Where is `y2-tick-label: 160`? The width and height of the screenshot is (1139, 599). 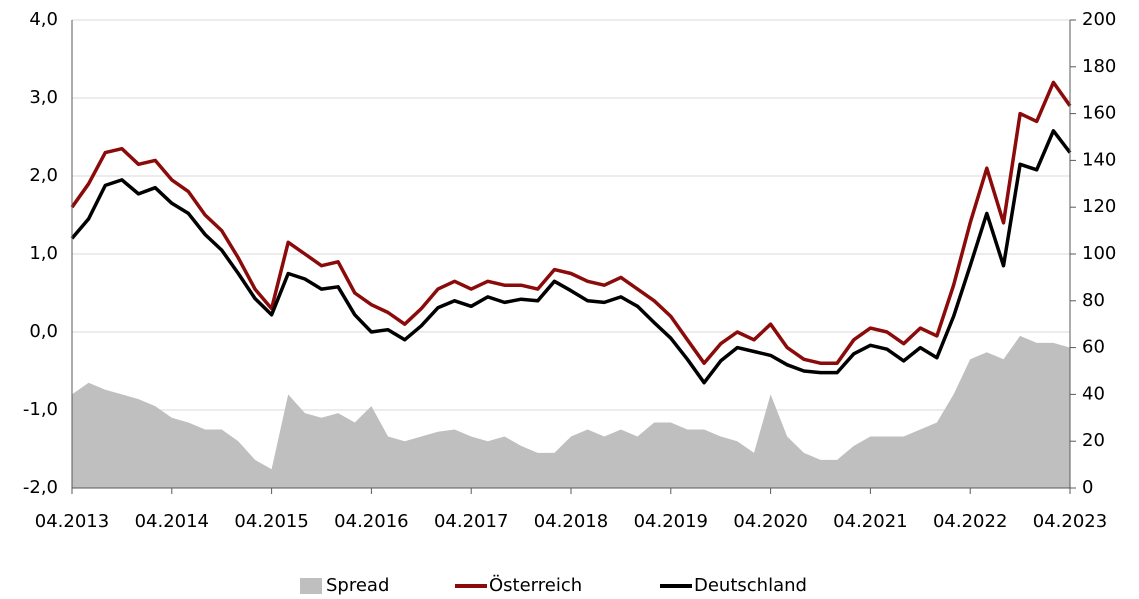
y2-tick-label: 160 is located at coordinates (1099, 113).